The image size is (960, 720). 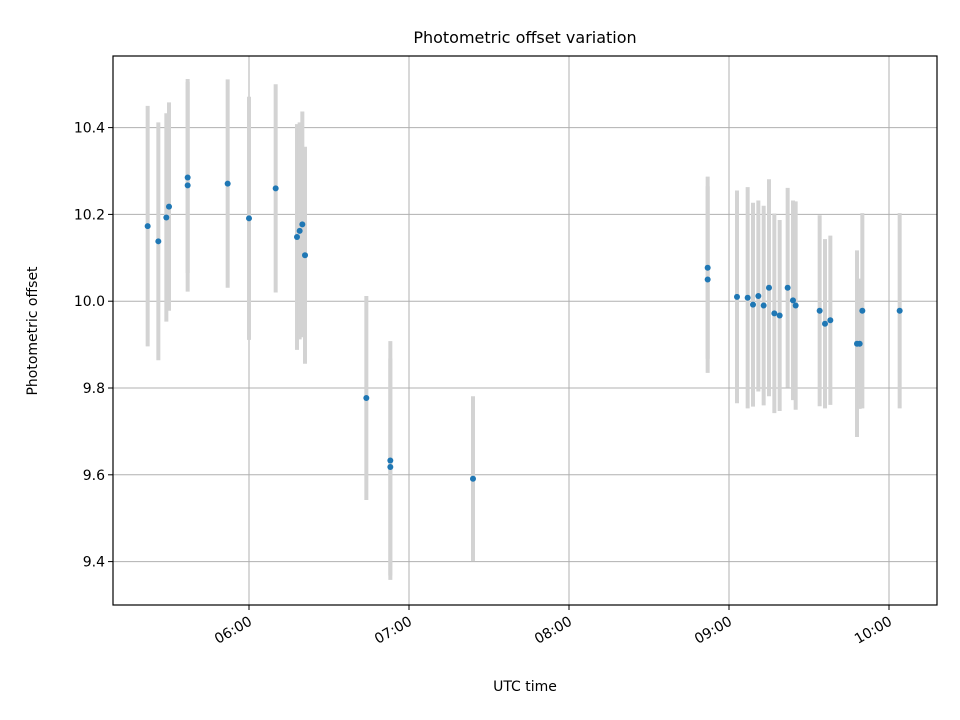 I want to click on x-axis-label: UTC time, so click(x=525, y=687).